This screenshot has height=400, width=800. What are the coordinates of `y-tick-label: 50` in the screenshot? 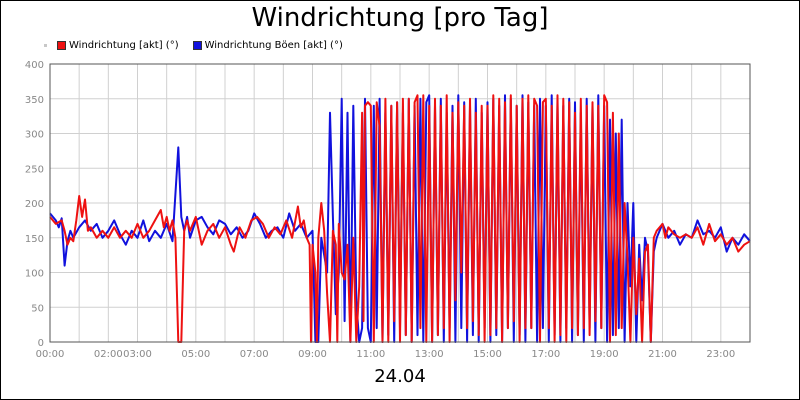 It's located at (37, 308).